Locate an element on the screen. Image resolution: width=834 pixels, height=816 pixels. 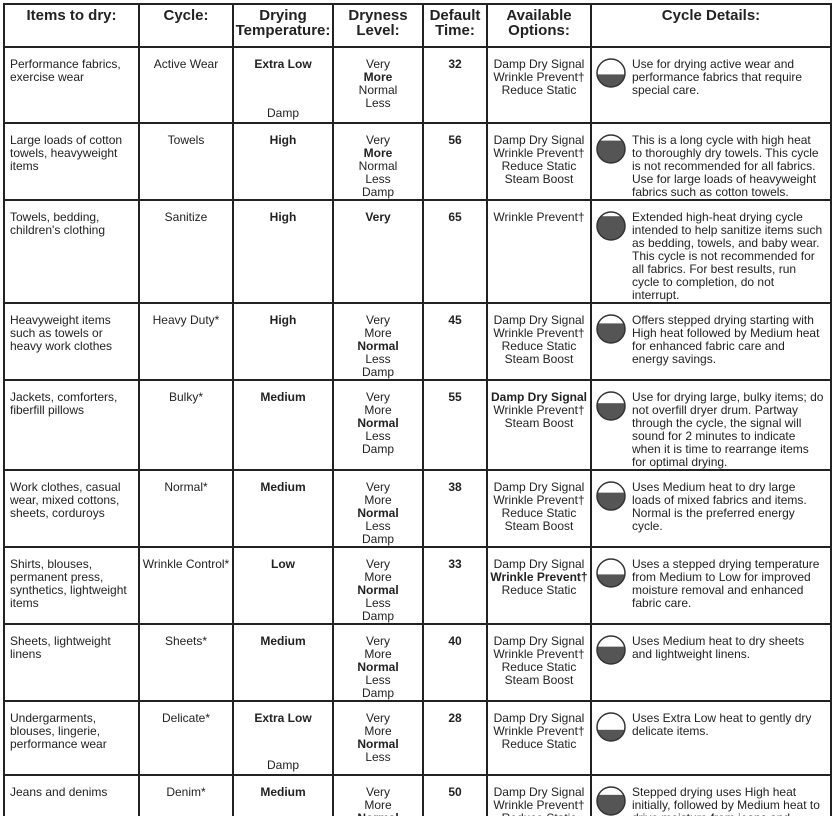
temperature-cell: Medium is located at coordinates (283, 425).